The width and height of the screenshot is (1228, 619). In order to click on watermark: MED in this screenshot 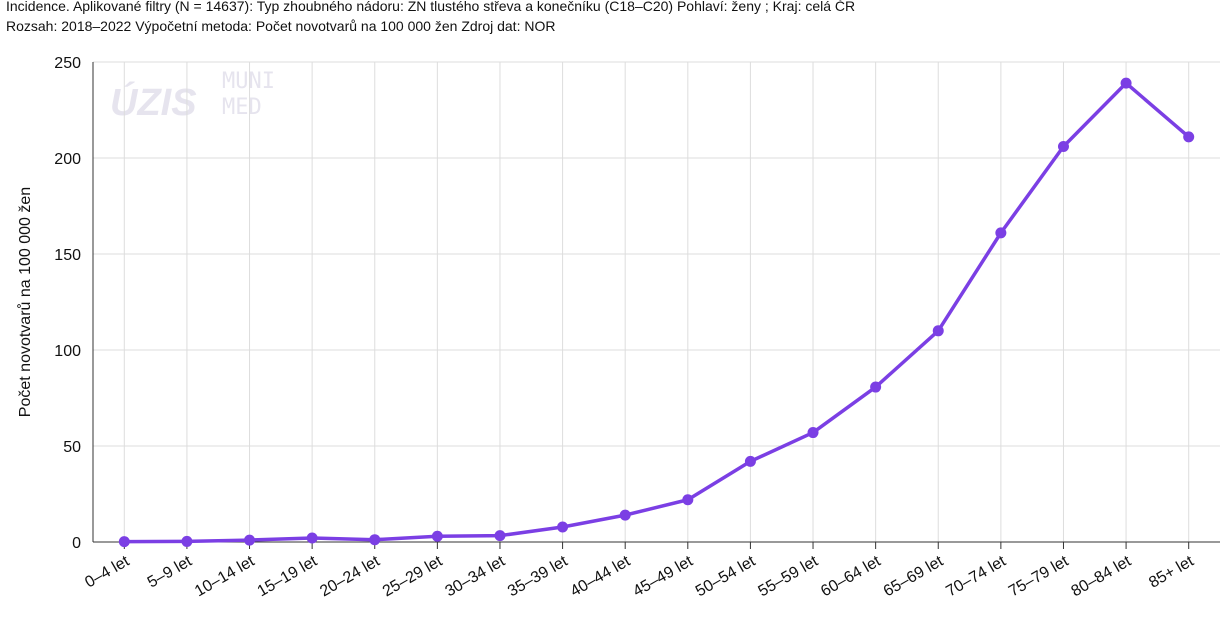, I will do `click(242, 107)`.